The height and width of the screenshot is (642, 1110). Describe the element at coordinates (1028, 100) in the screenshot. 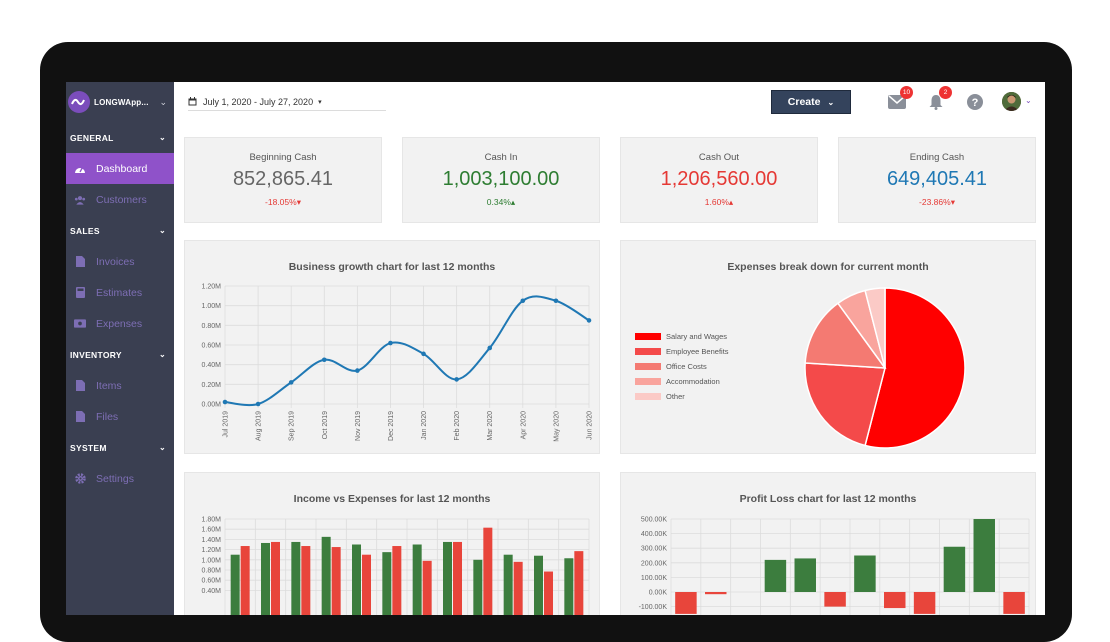

I see `avatar-chevron-down-icon: ⌄` at that location.